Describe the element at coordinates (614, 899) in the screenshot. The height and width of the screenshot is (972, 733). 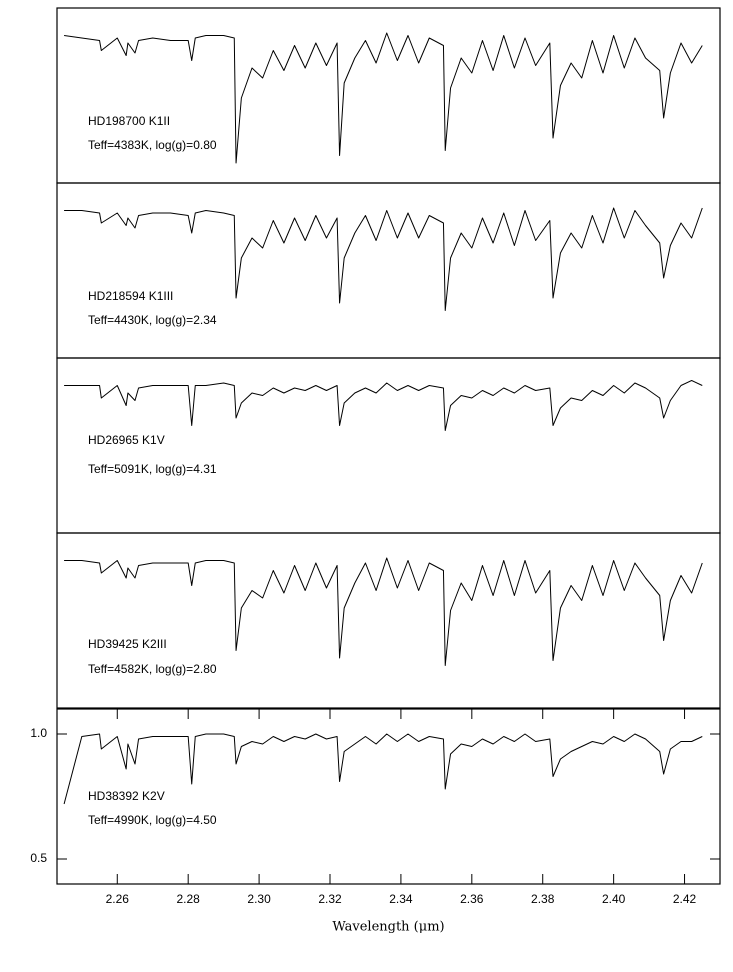
I see `x-tick-label: 2.40` at that location.